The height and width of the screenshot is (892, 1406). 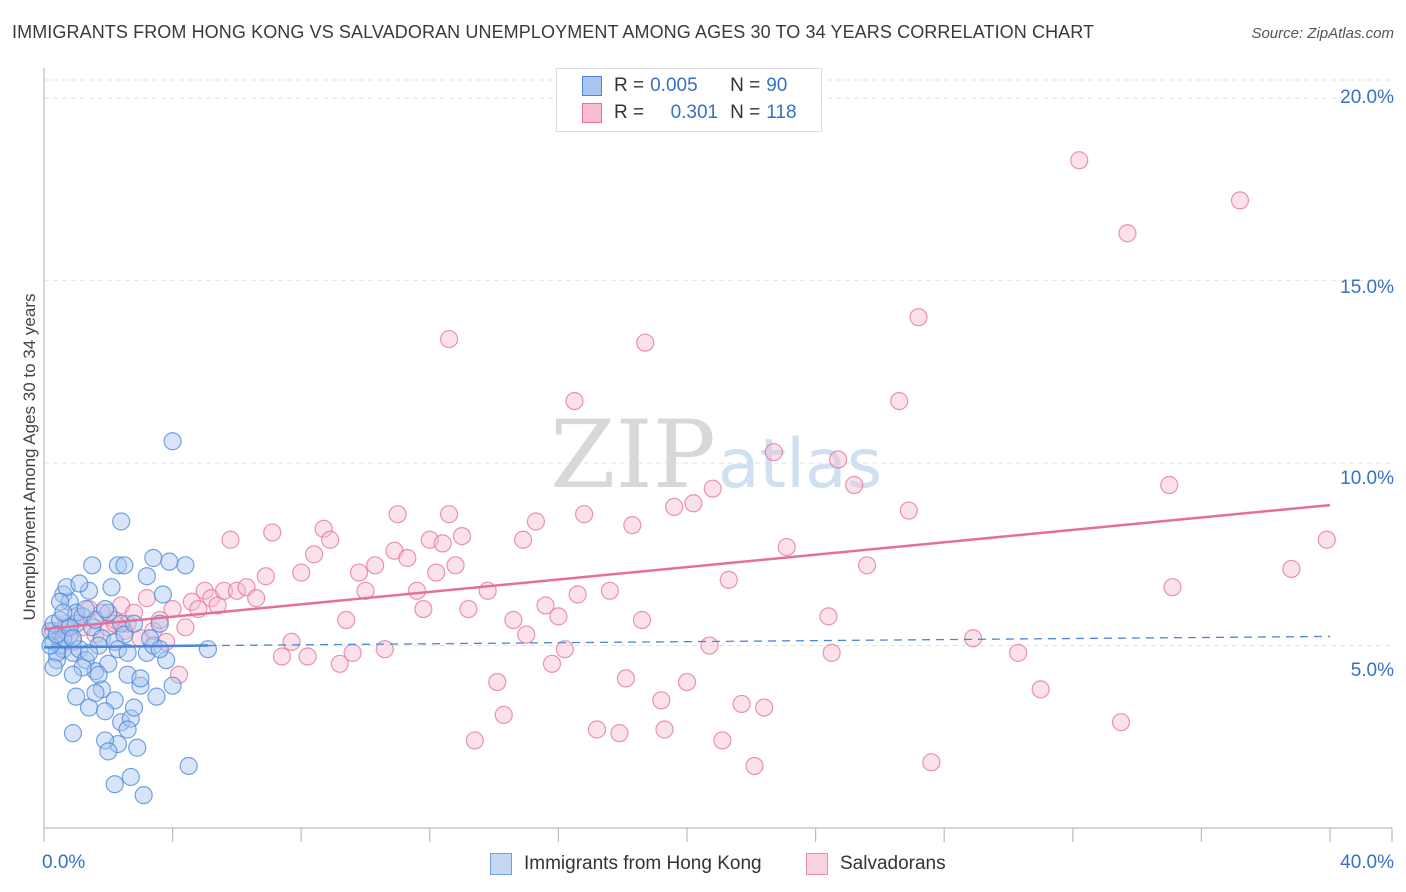 I want to click on watermark: ZIP atlas, so click(x=716, y=455).